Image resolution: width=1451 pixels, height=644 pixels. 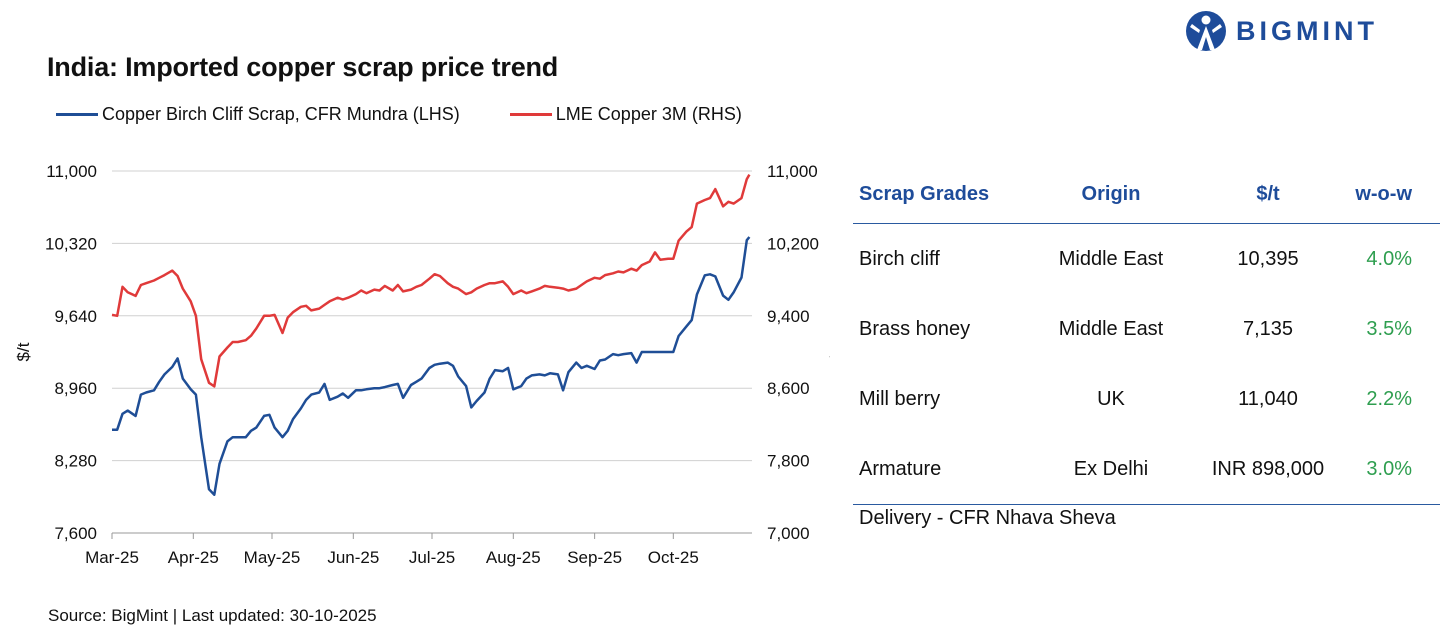 I want to click on x-tick-label: Jun-25, so click(x=353, y=557).